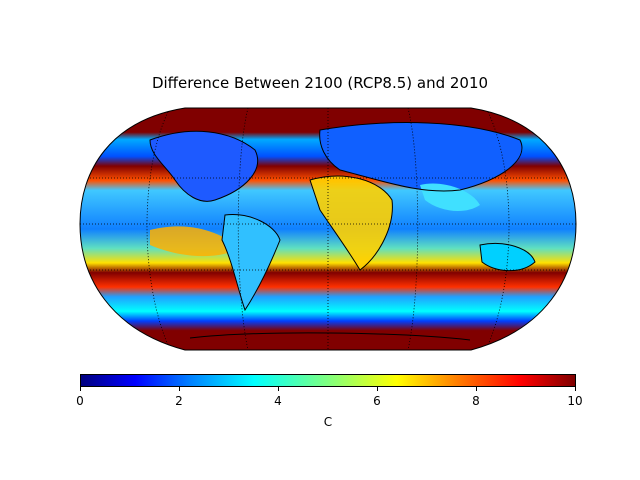 This screenshot has height=480, width=640. Describe the element at coordinates (476, 401) in the screenshot. I see `colorbar-tick-label: 8` at that location.